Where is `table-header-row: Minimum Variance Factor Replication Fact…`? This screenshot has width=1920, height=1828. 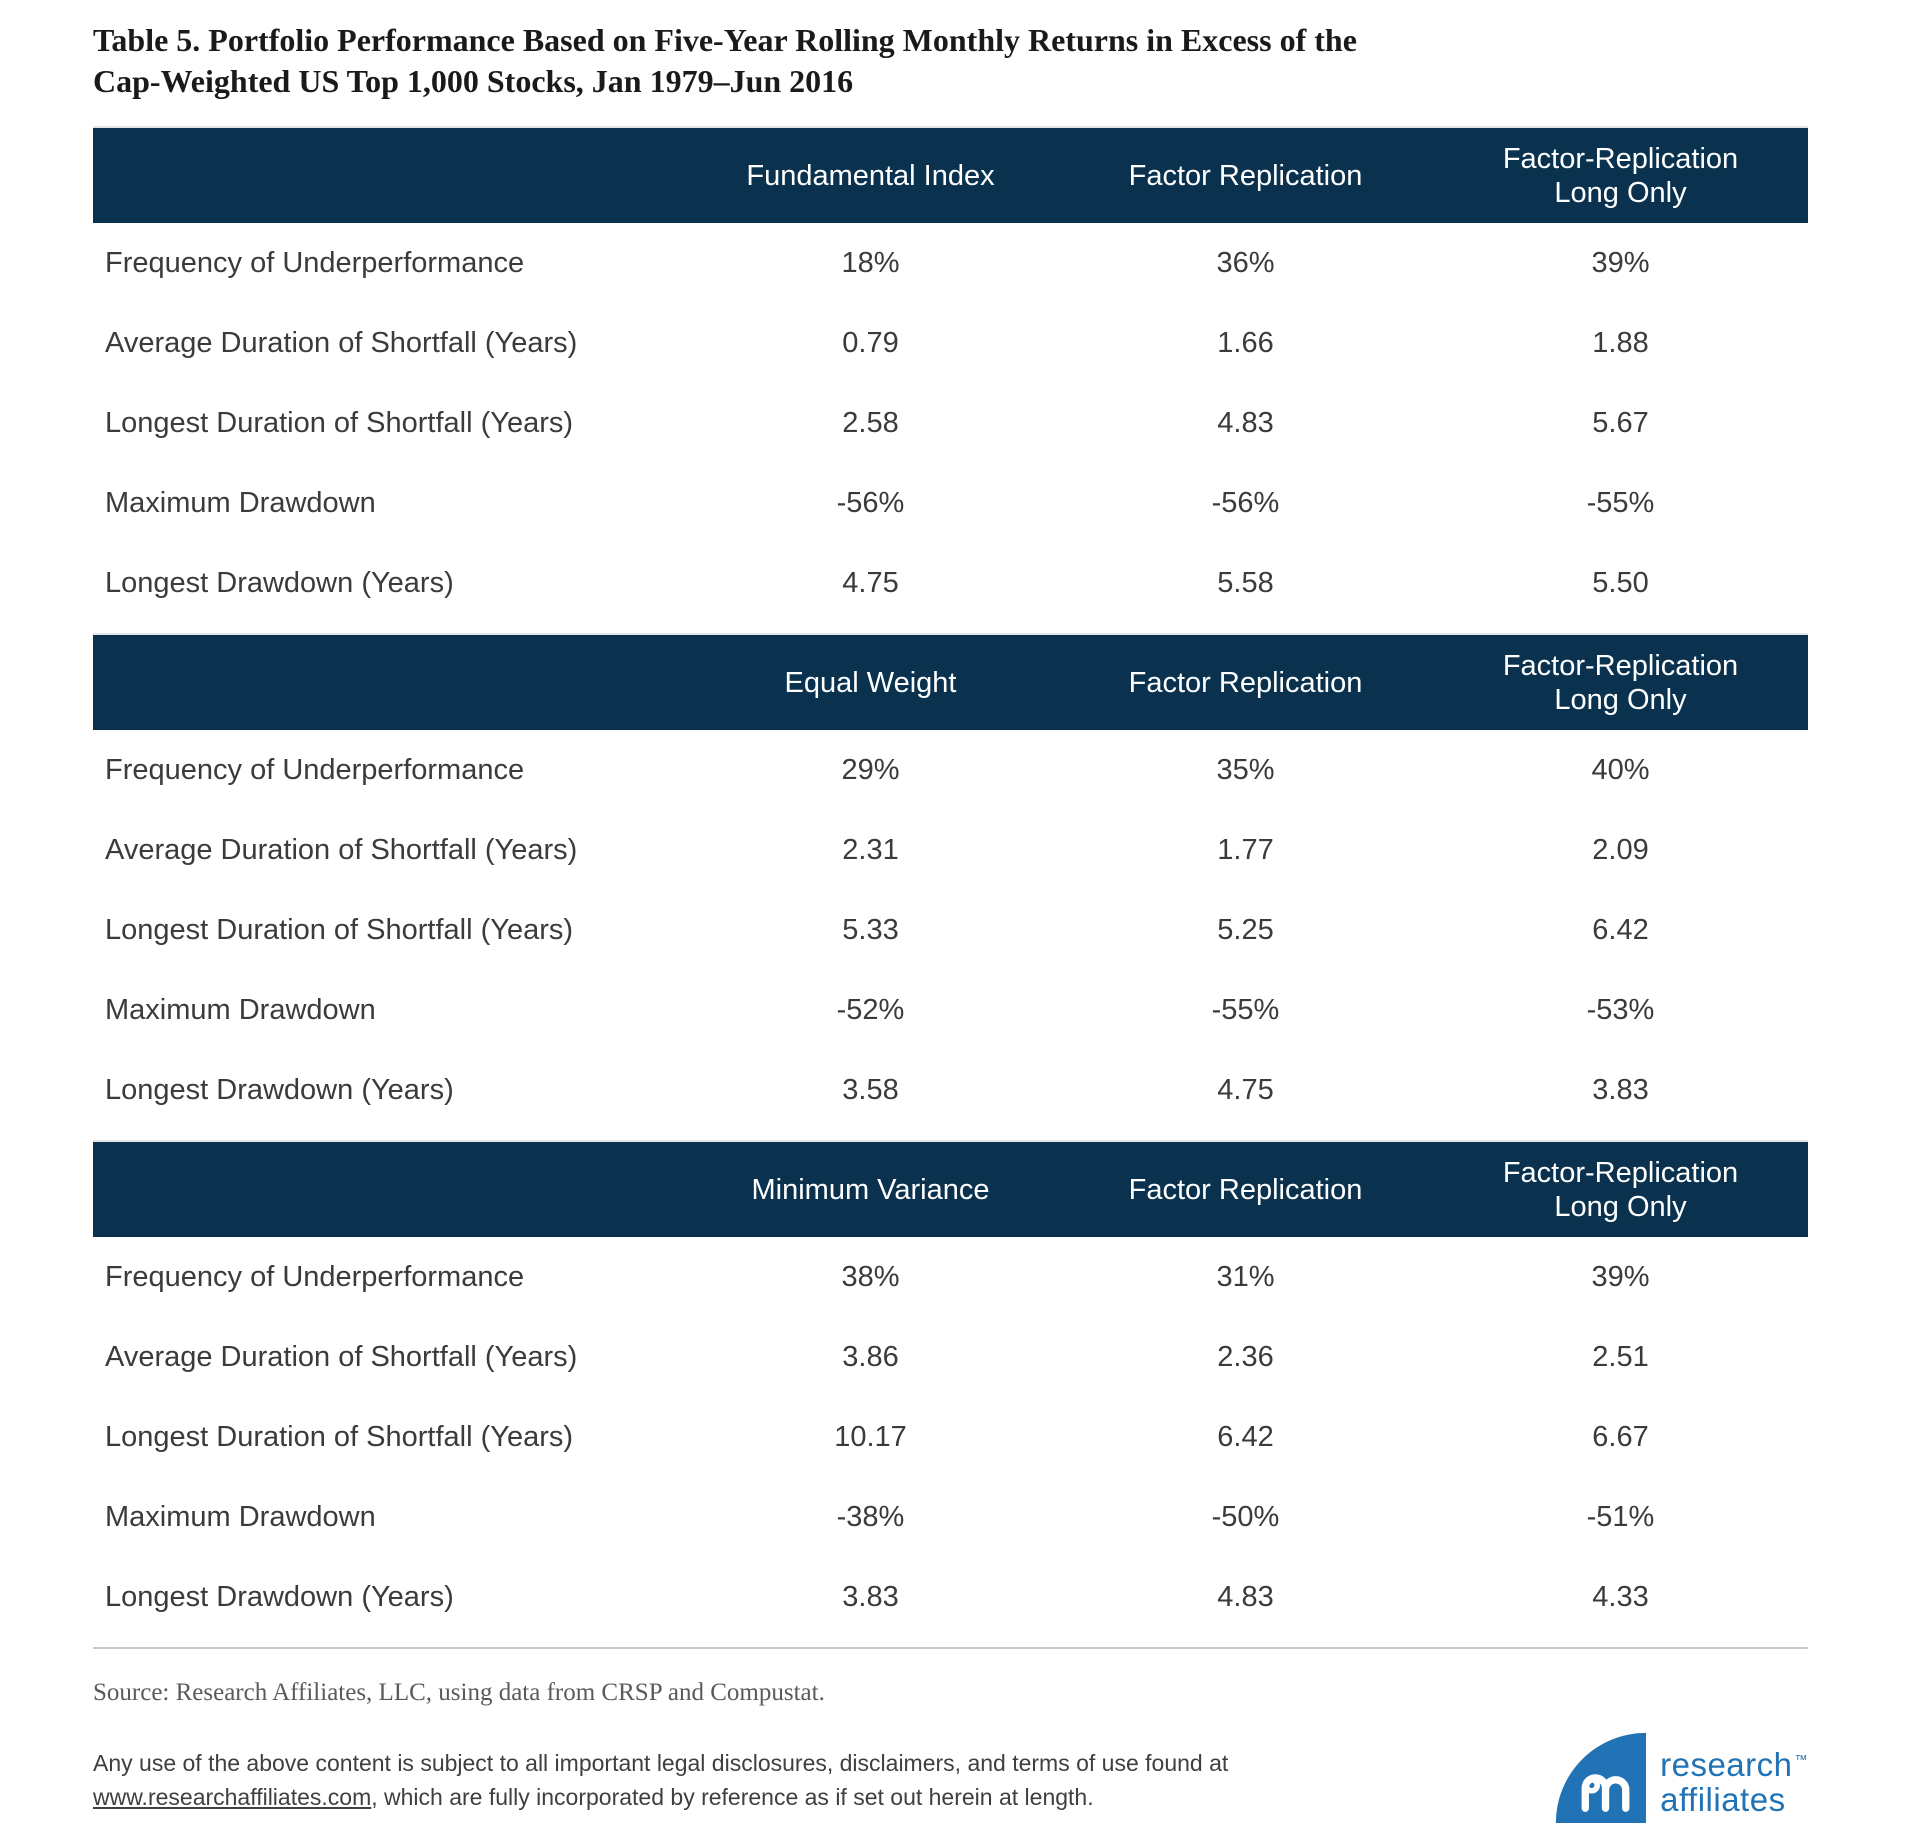
table-header-row: Minimum Variance Factor Replication Fact… is located at coordinates (950, 1188).